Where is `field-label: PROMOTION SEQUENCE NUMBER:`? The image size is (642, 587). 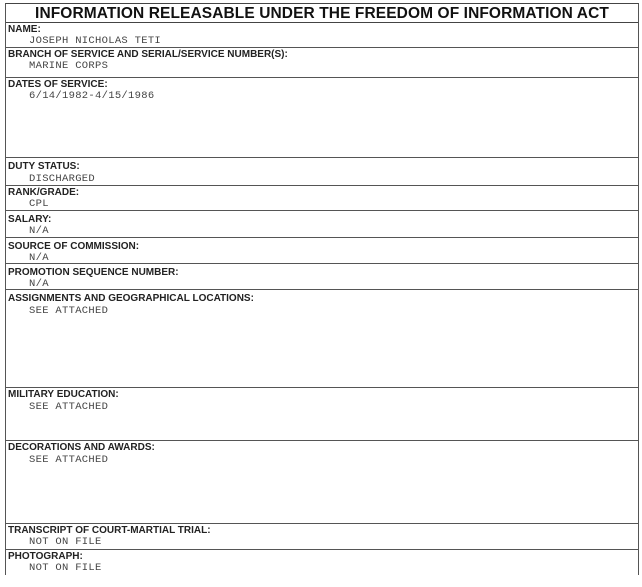
field-label: PROMOTION SEQUENCE NUMBER: is located at coordinates (93, 272).